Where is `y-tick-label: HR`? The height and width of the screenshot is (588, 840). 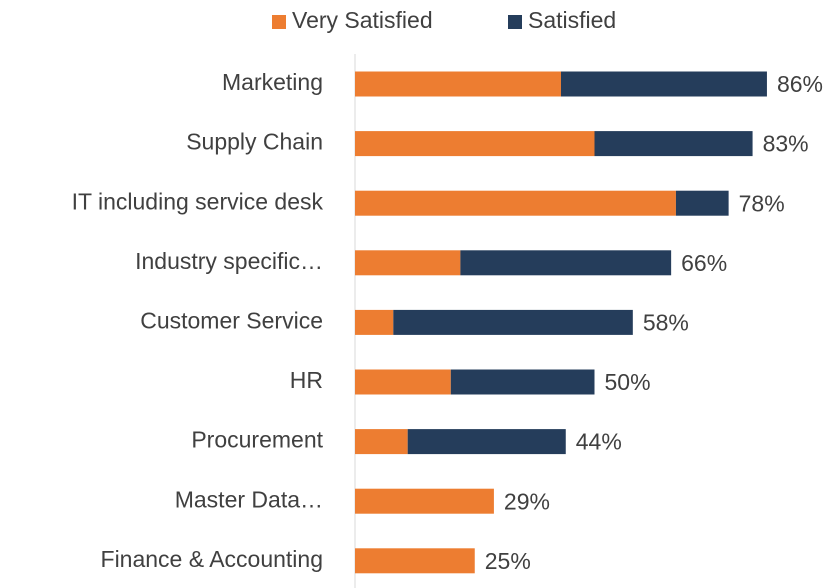
y-tick-label: HR is located at coordinates (306, 380).